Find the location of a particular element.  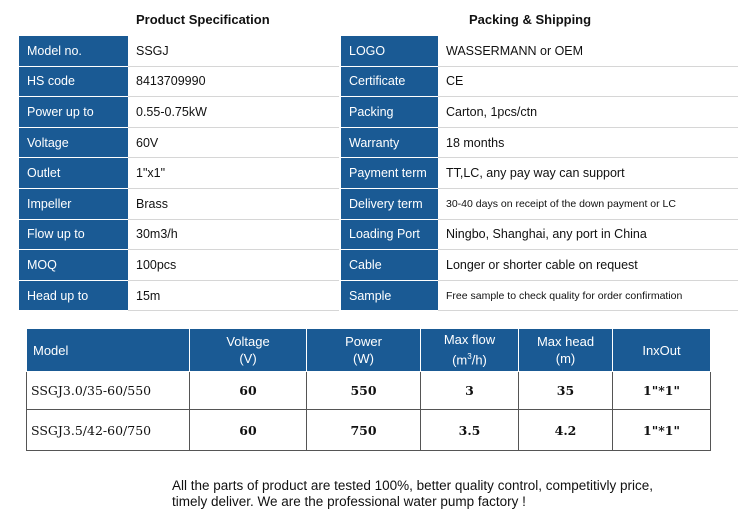

cell-max-flow: 3 is located at coordinates (469, 390).